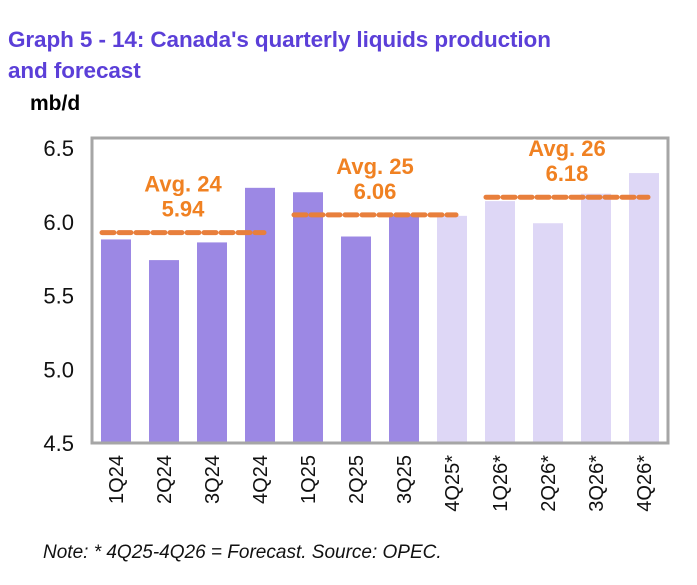  Describe the element at coordinates (645, 483) in the screenshot. I see `x-tick-label: 4Q26*` at that location.